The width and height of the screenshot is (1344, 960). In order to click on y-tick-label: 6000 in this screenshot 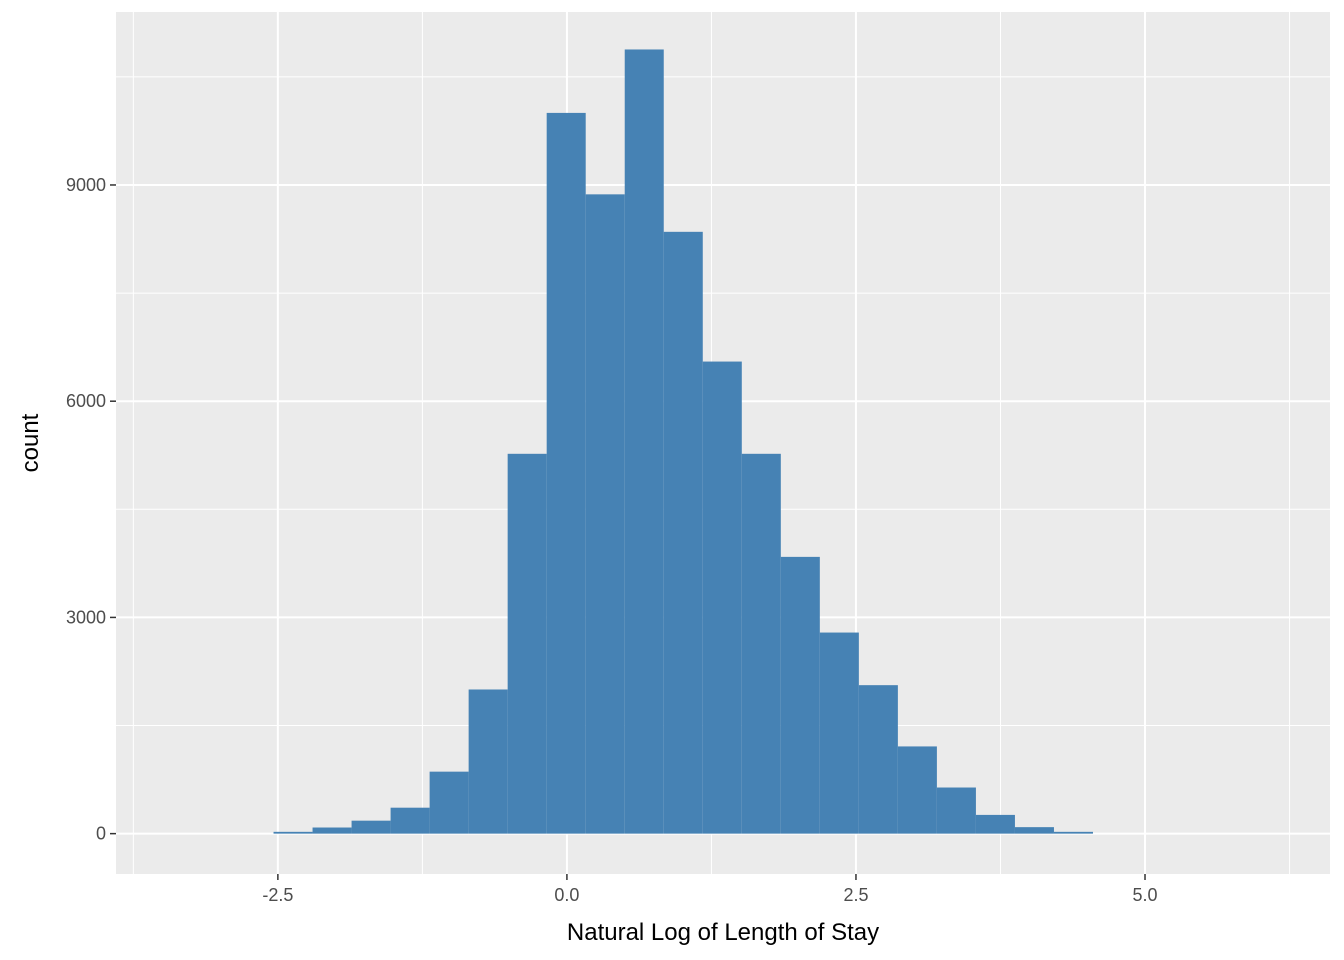, I will do `click(86, 401)`.